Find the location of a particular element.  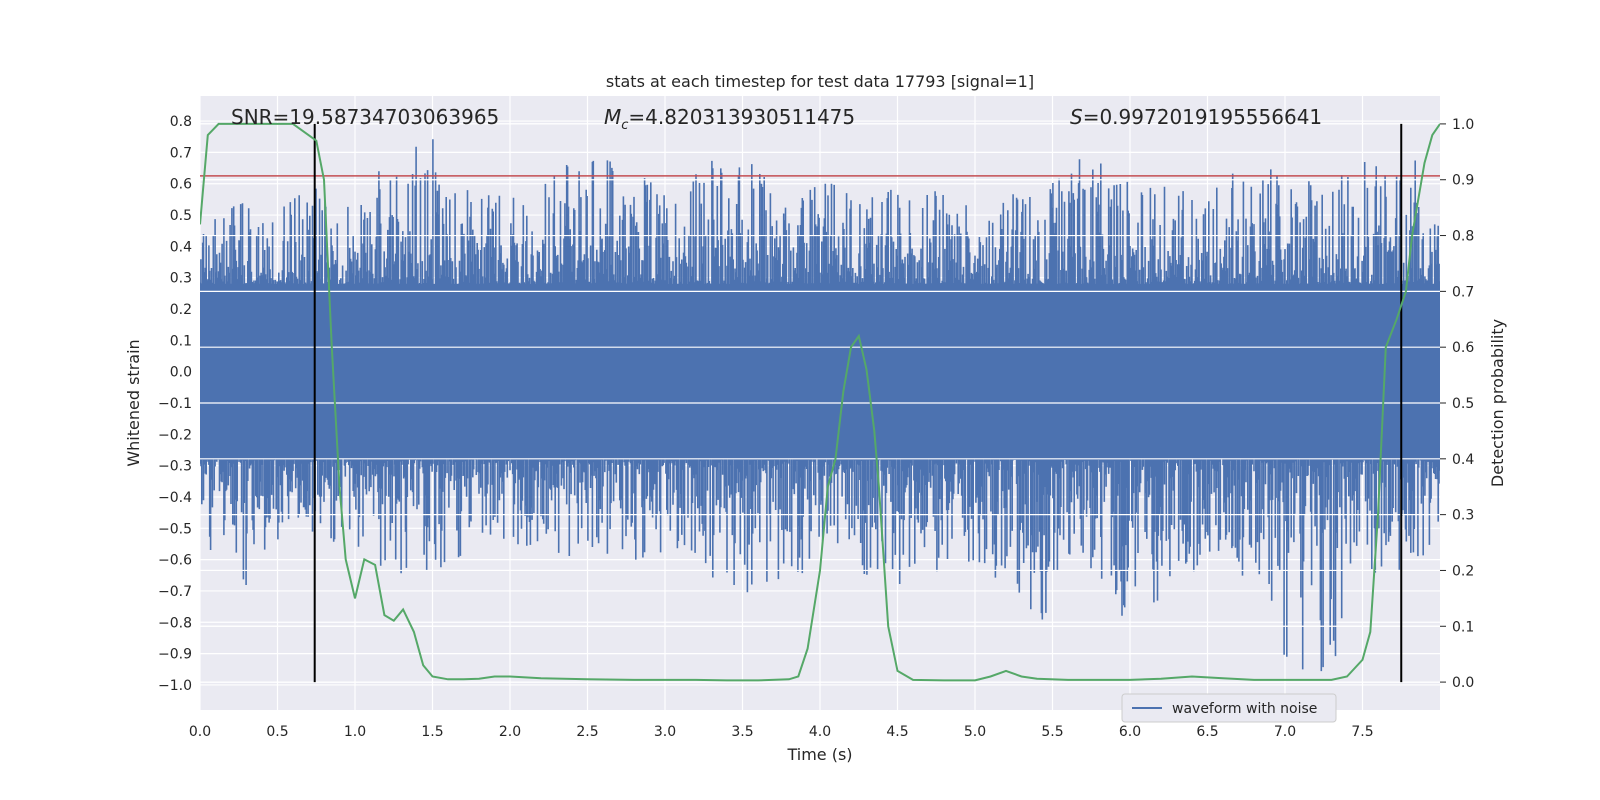

y-tick-label: −0.5 is located at coordinates (175, 529).